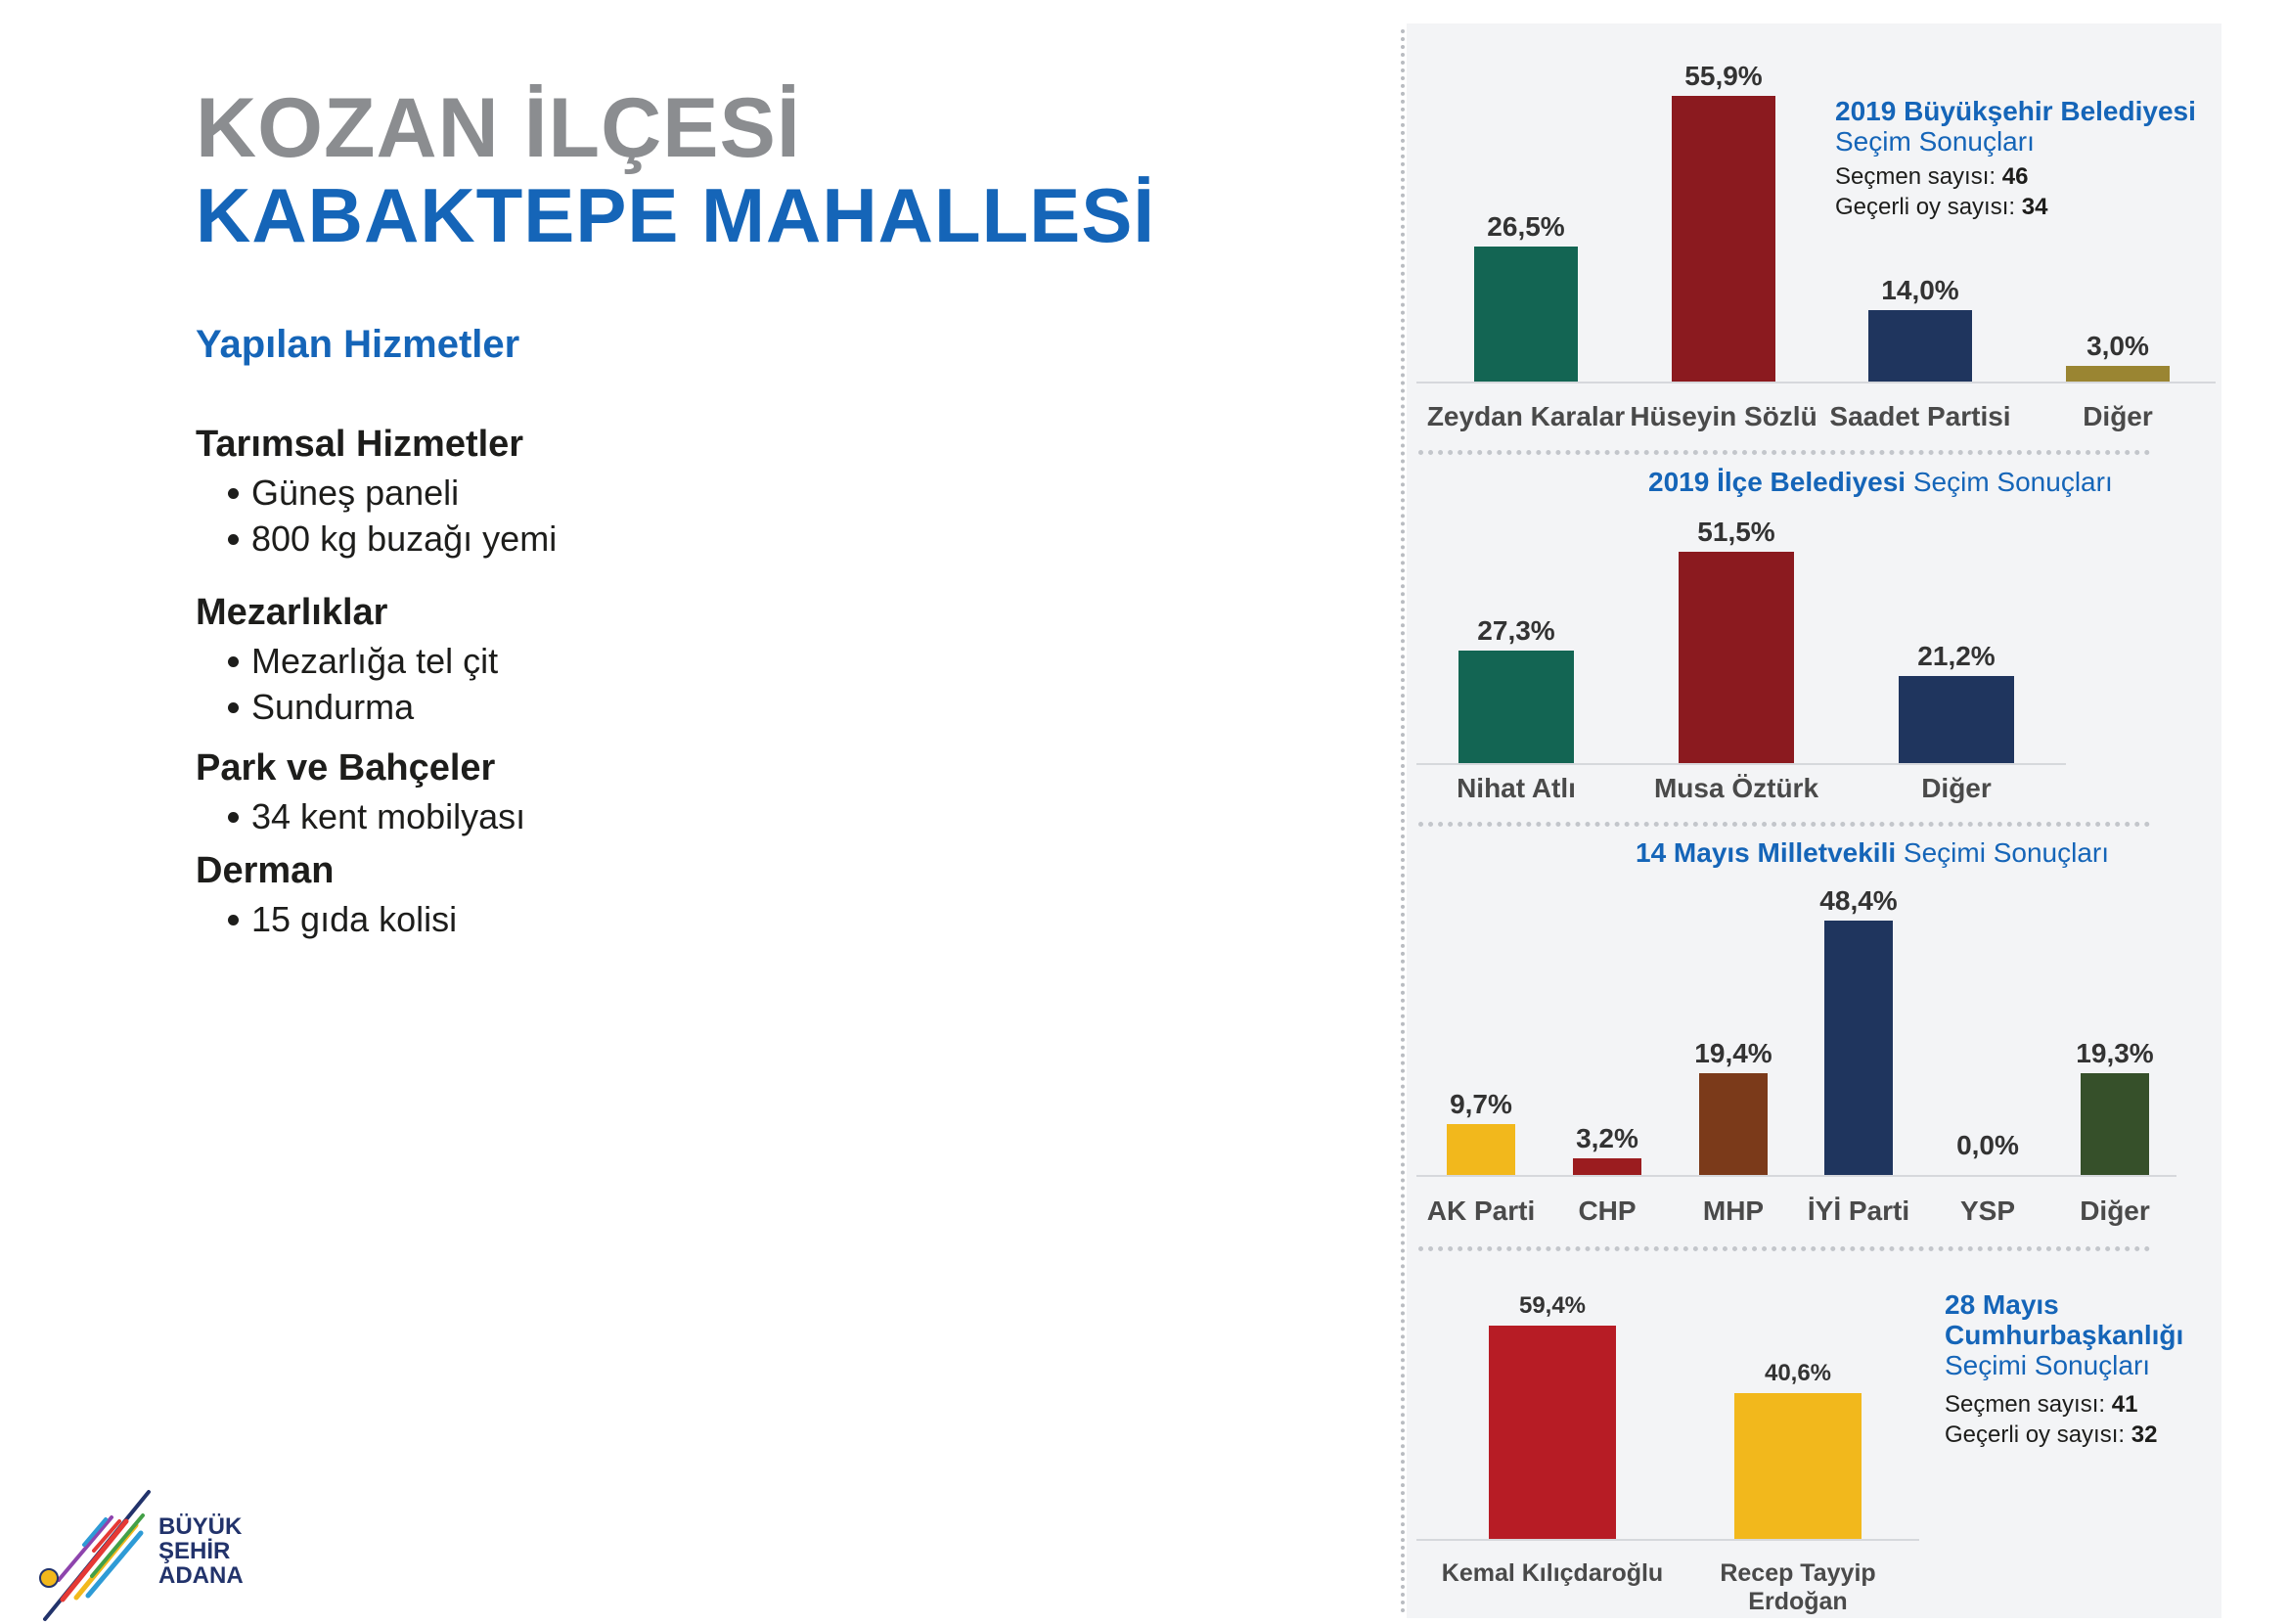  I want to click on chart3-title: 14 Mayıs Milletvekili Seçimi Sonuçları, so click(1873, 852).